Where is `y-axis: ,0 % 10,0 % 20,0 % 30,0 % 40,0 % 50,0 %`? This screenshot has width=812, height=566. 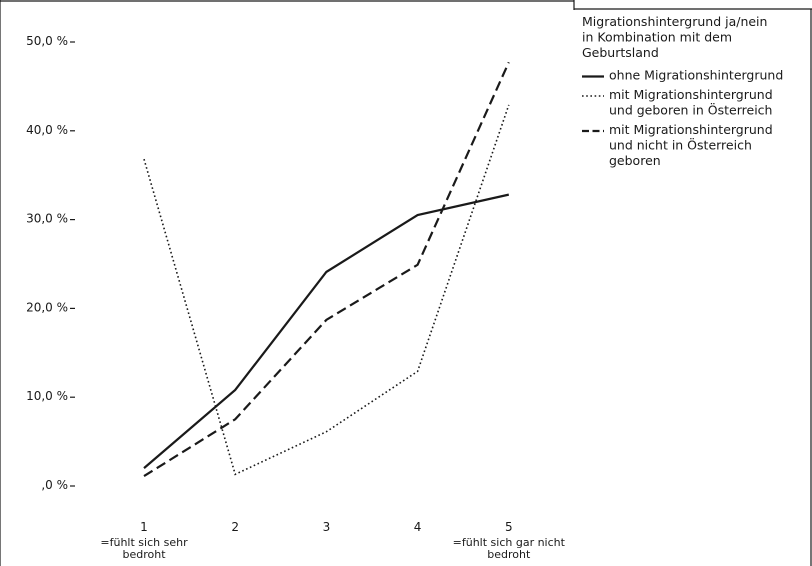
y-axis: ,0 % 10,0 % 20,0 % 30,0 % 40,0 % 50,0 % is located at coordinates (50, 263).